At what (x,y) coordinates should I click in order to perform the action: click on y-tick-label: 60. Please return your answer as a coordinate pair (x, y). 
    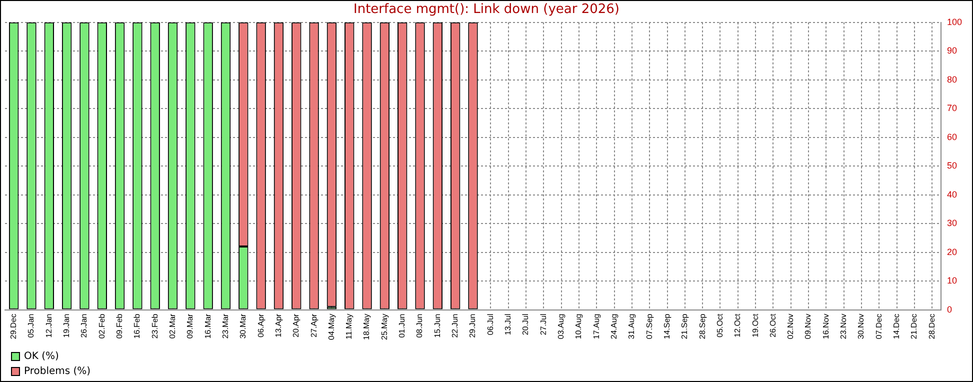
    Looking at the image, I should click on (951, 137).